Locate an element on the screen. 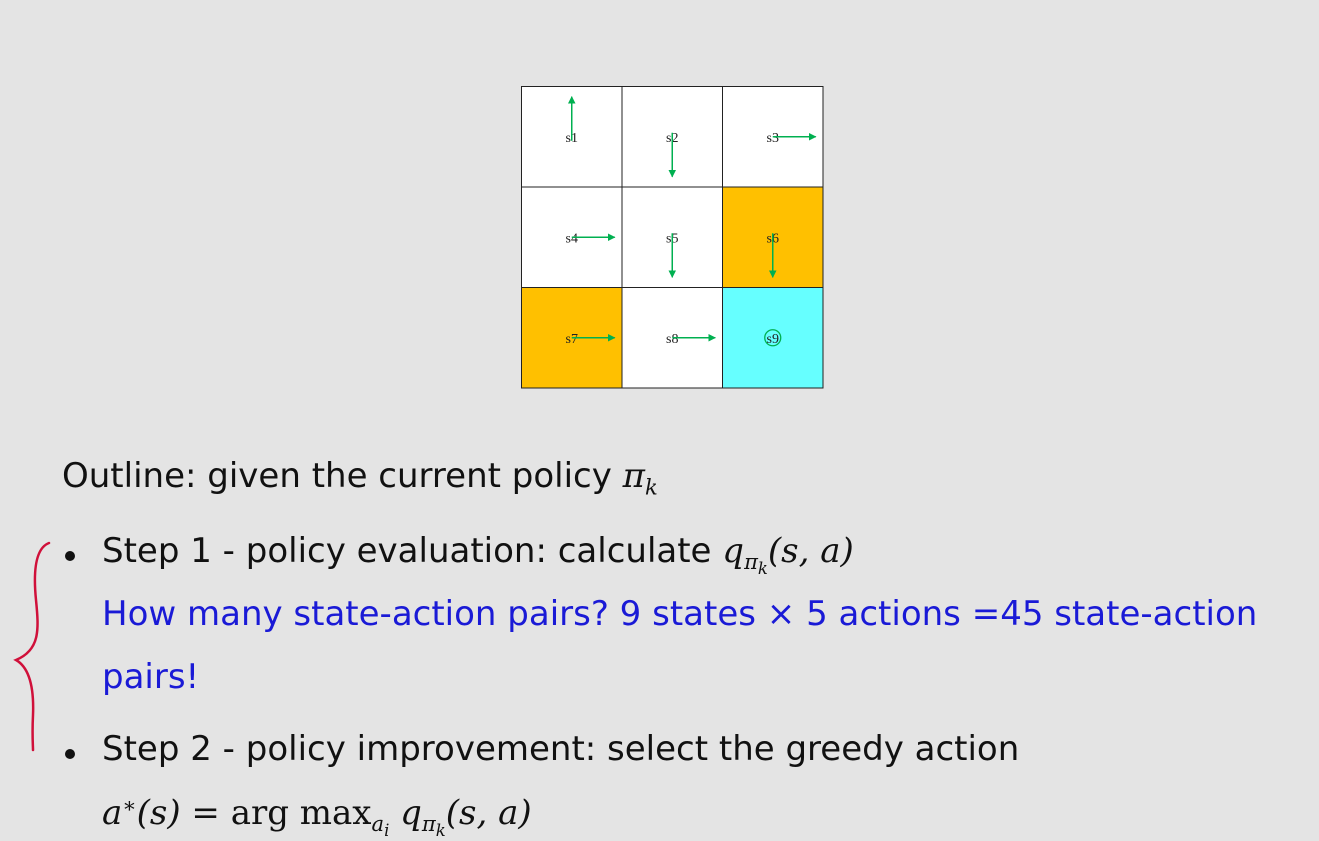  grid-cell-s6: s6 is located at coordinates (773, 237).